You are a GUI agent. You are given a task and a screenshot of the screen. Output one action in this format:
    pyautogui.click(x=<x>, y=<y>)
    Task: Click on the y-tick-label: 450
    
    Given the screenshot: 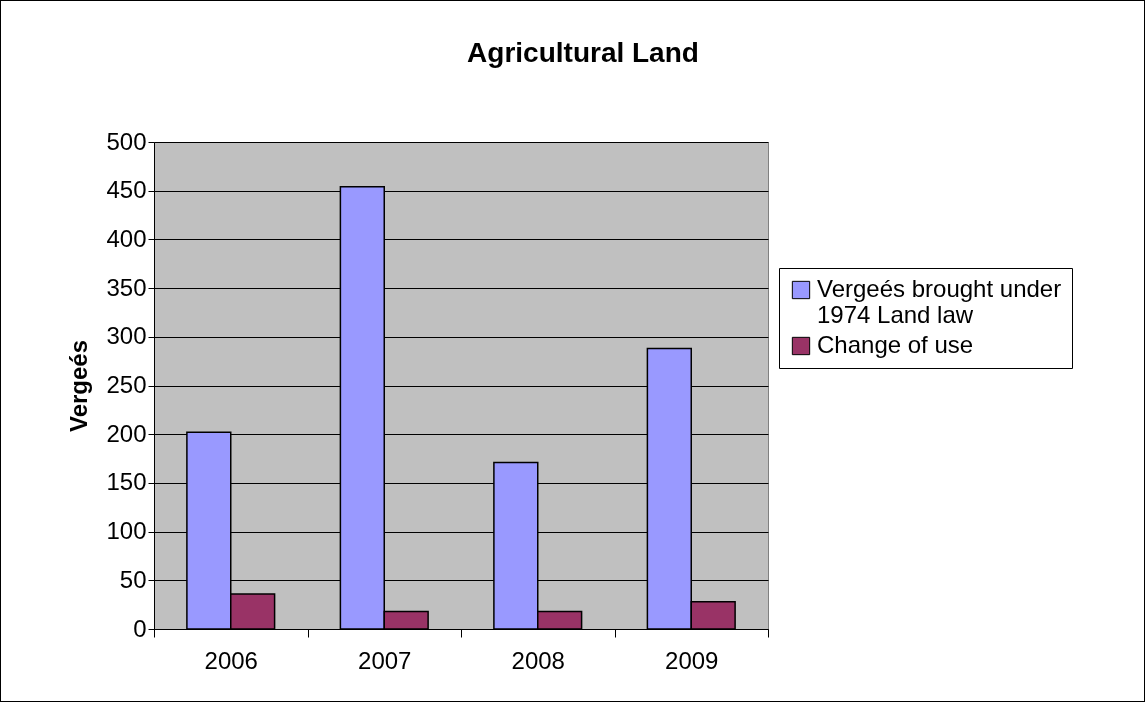 What is the action you would take?
    pyautogui.click(x=126, y=190)
    